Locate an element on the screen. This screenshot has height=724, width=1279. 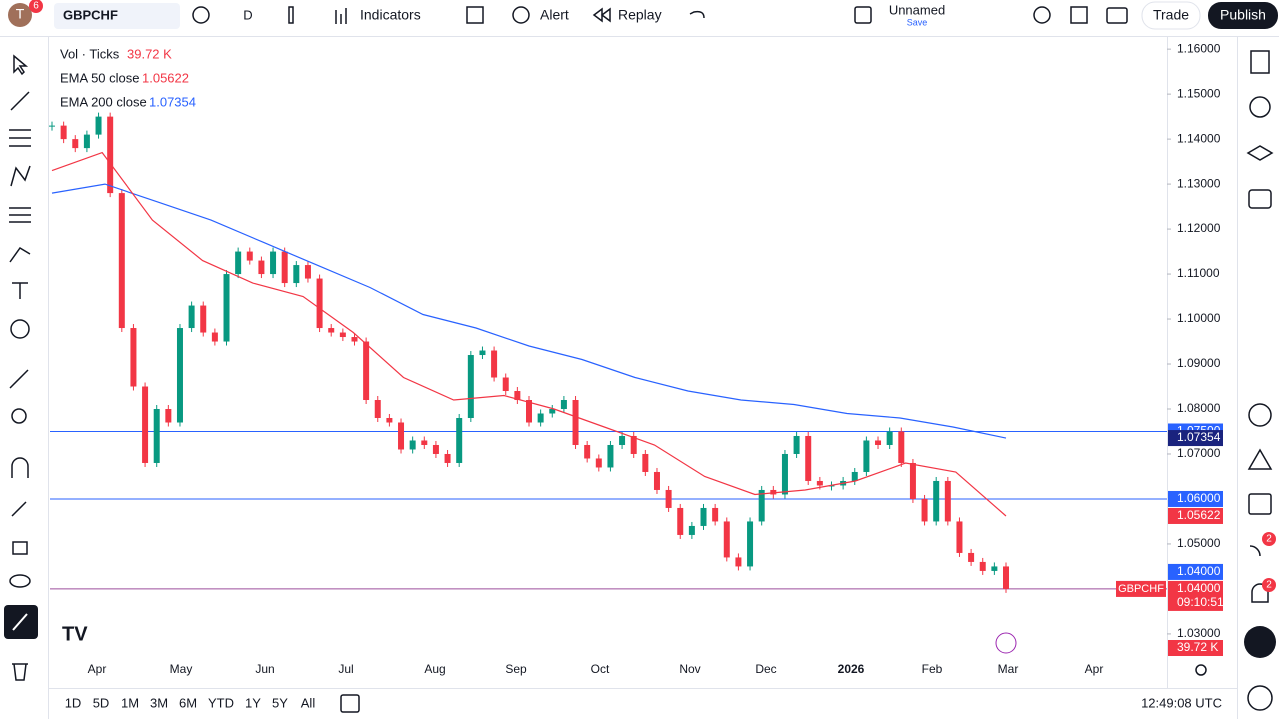
range-button: 5D is located at coordinates (101, 702).